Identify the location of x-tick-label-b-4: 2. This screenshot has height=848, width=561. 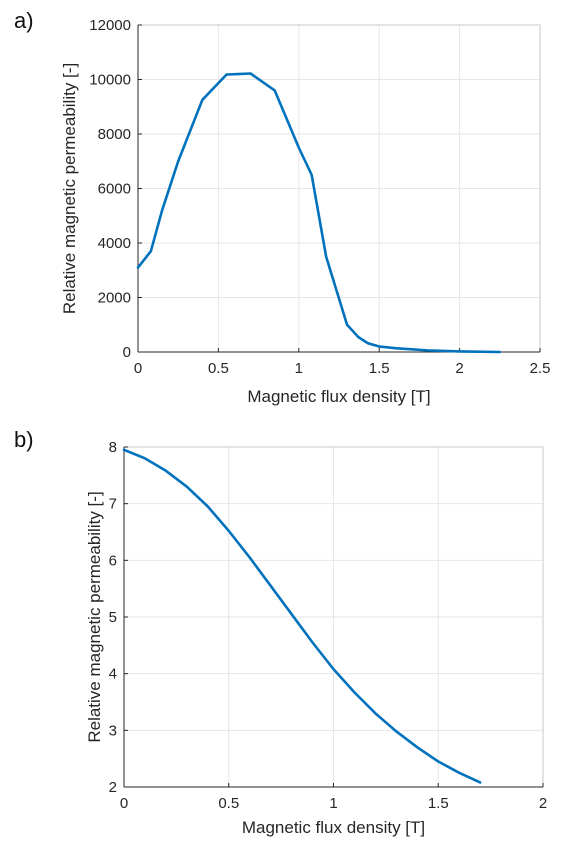
(543, 803).